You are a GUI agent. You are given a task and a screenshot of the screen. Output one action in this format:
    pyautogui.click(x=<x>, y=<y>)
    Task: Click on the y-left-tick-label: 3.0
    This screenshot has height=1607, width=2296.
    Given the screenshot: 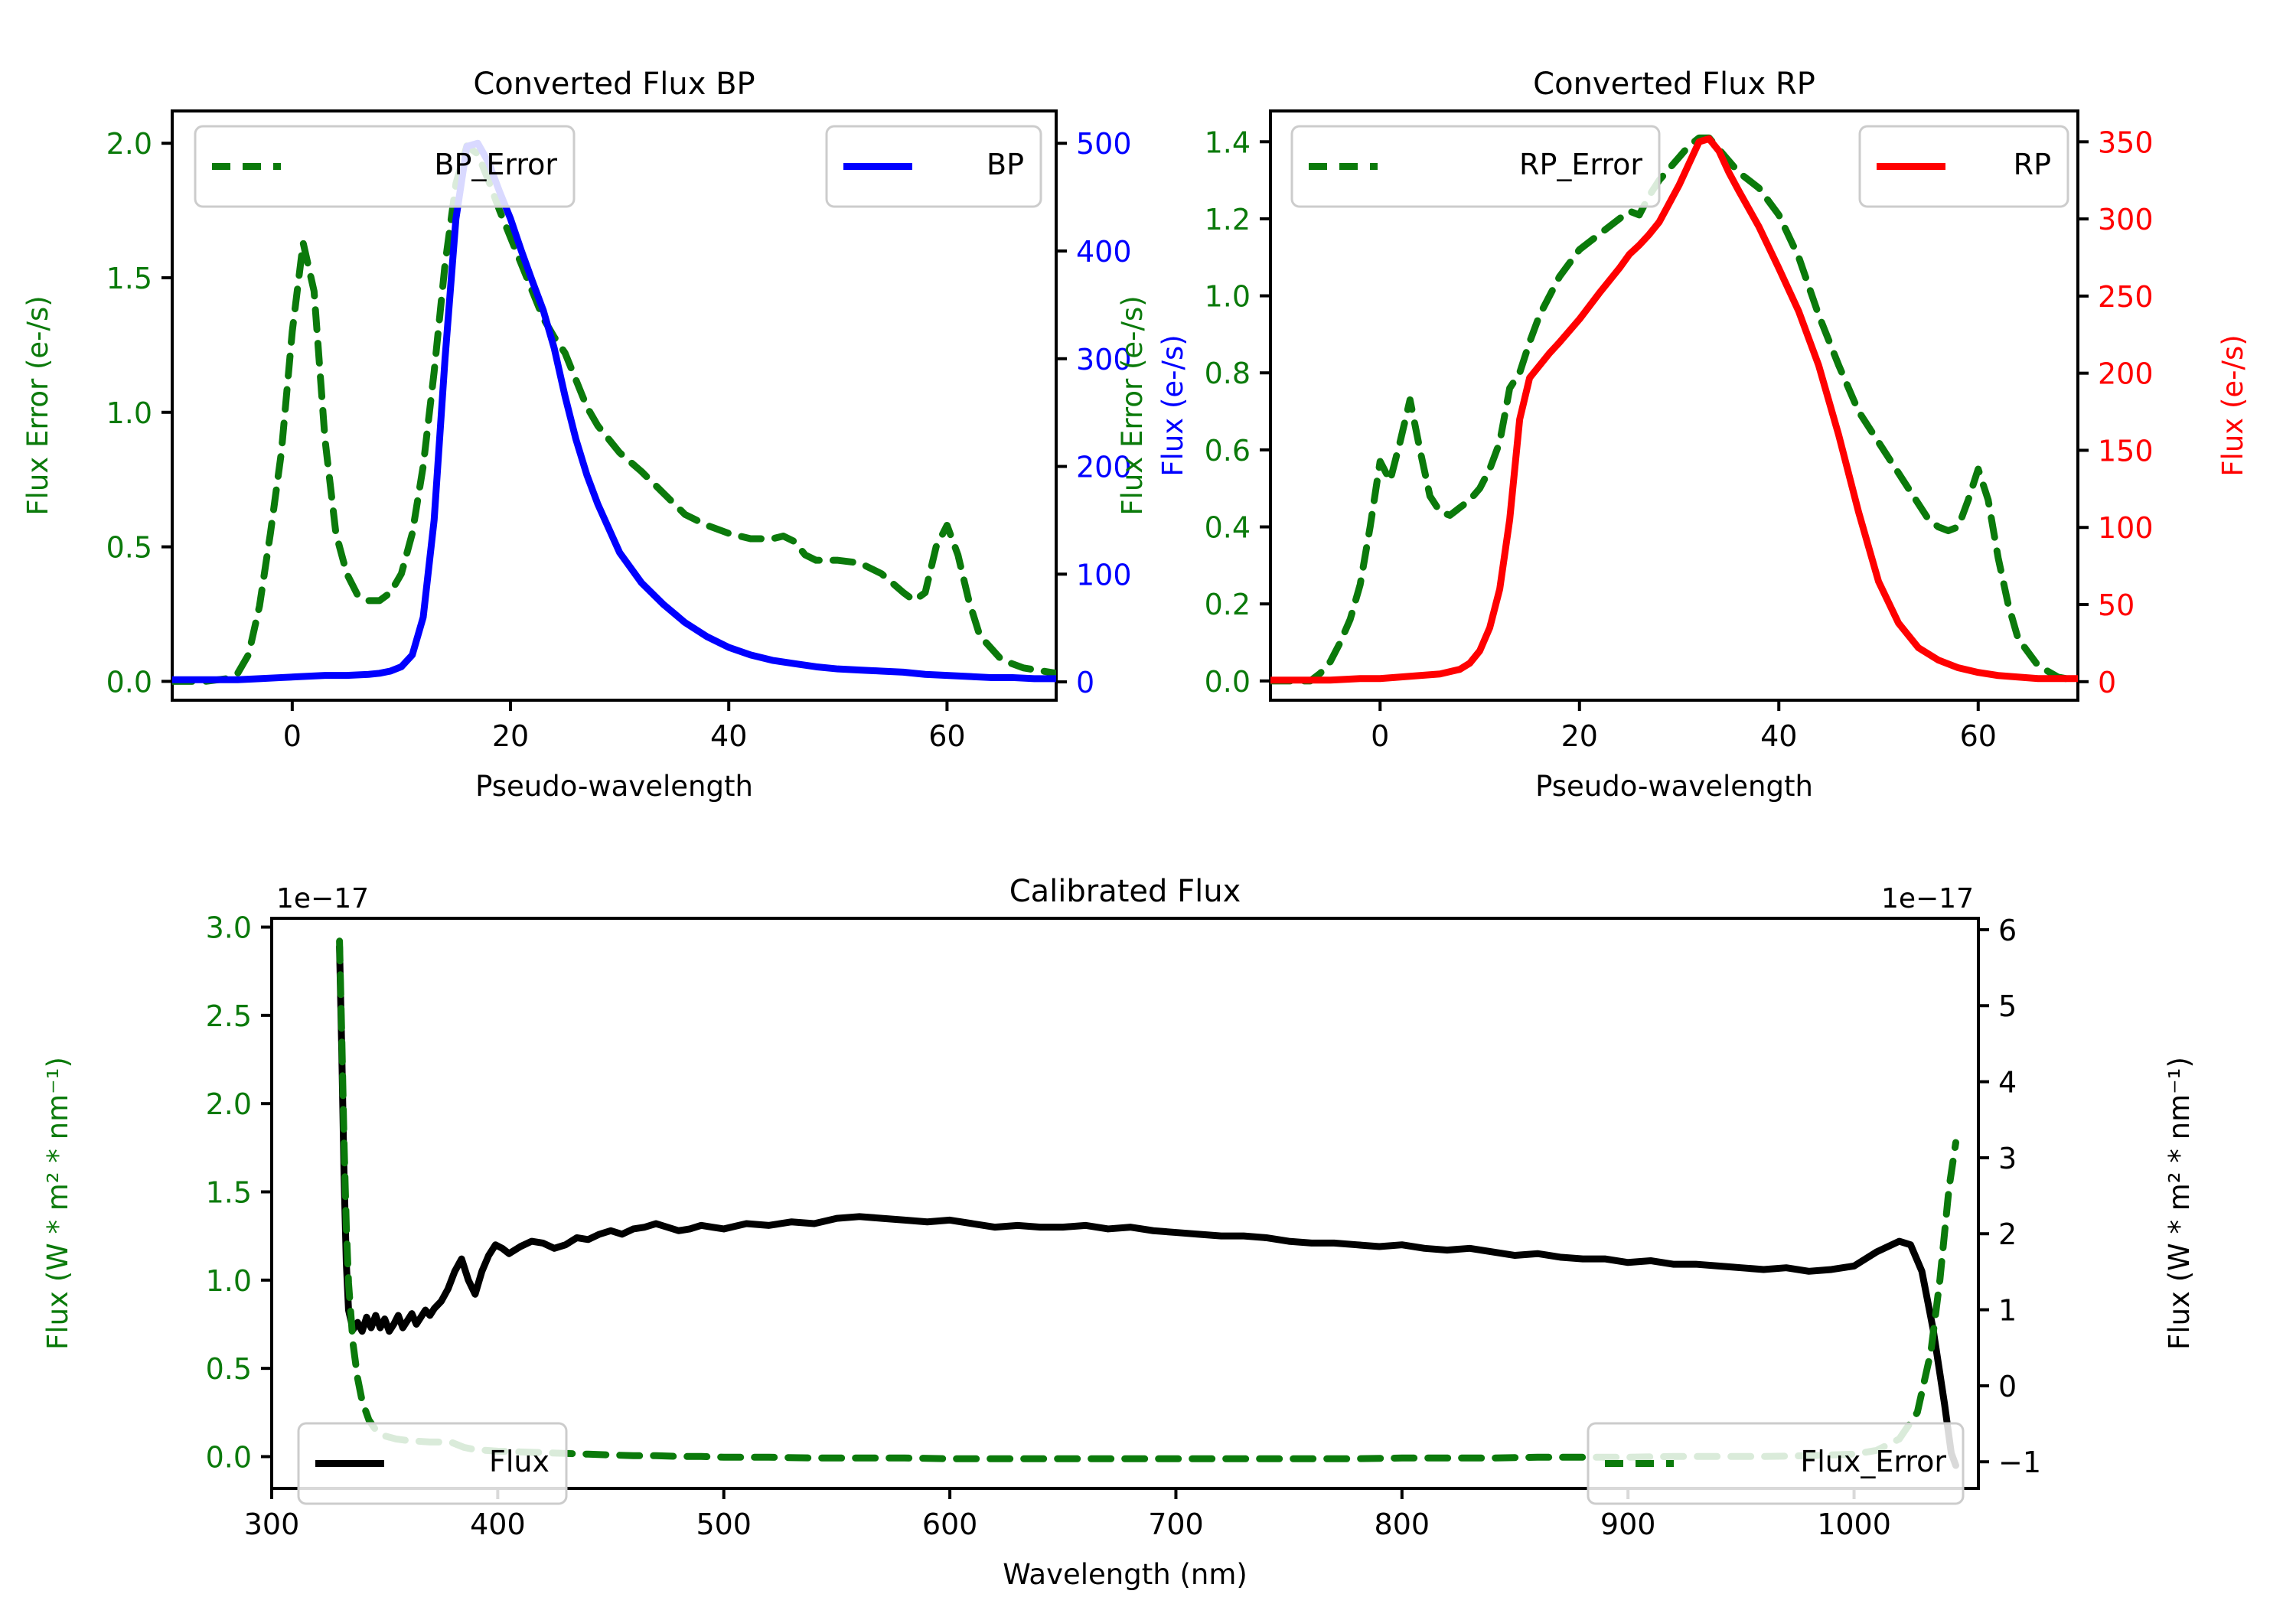 What is the action you would take?
    pyautogui.click(x=229, y=928)
    